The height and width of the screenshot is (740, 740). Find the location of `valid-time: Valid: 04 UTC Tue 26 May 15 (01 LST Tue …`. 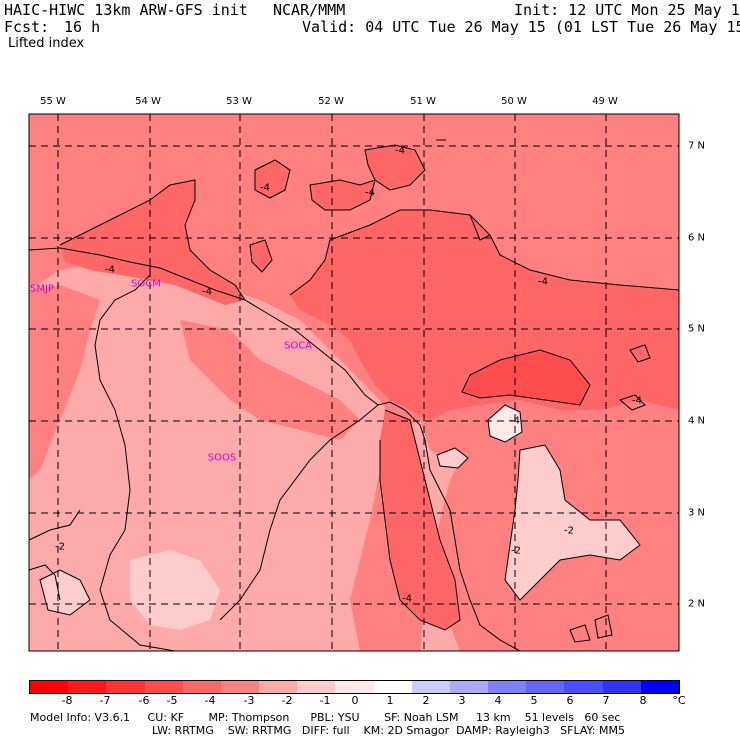

valid-time: Valid: 04 UTC Tue 26 May 15 (01 LST Tue … is located at coordinates (521, 27).